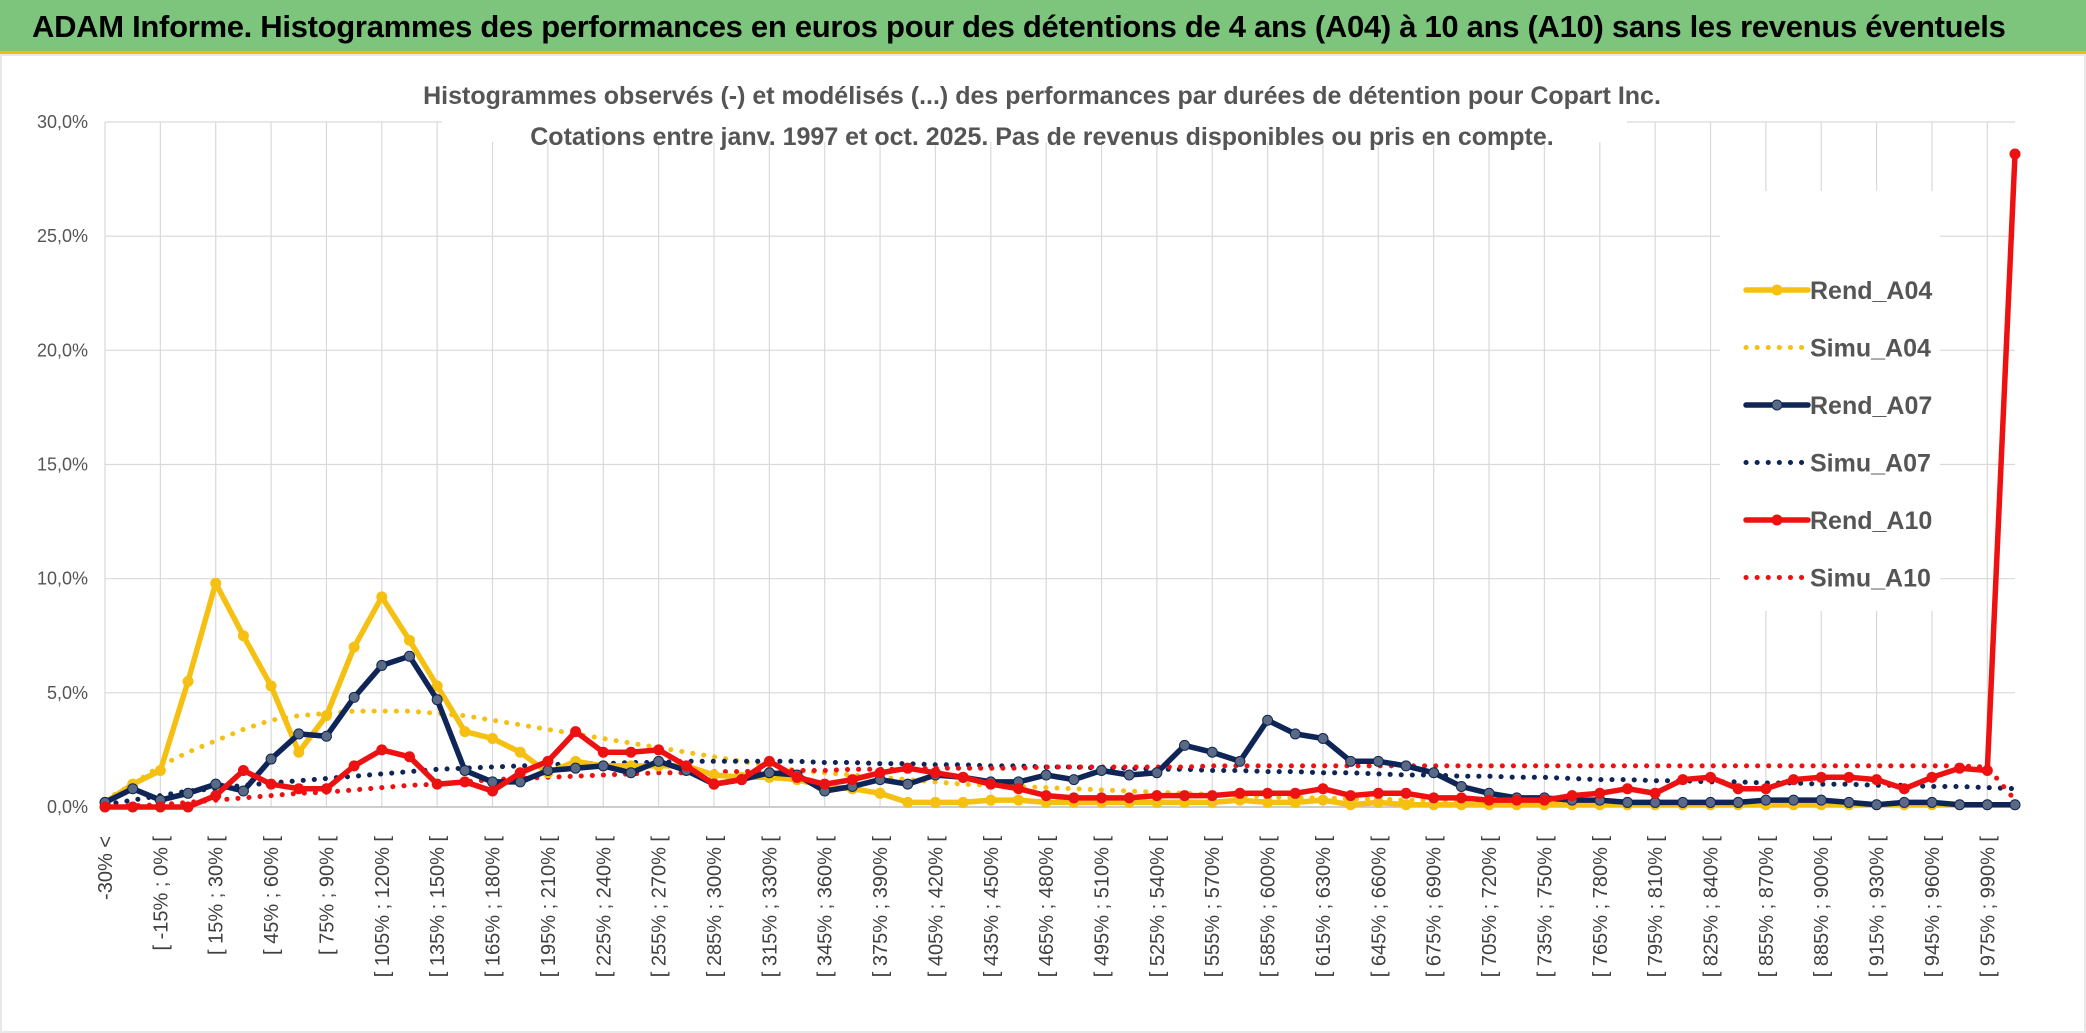 The image size is (2086, 1033). Describe the element at coordinates (62, 464) in the screenshot. I see `y-axis: 0,0% 5,0% 10,0% 15,0% 20,0% 25,0% 30,0%` at that location.